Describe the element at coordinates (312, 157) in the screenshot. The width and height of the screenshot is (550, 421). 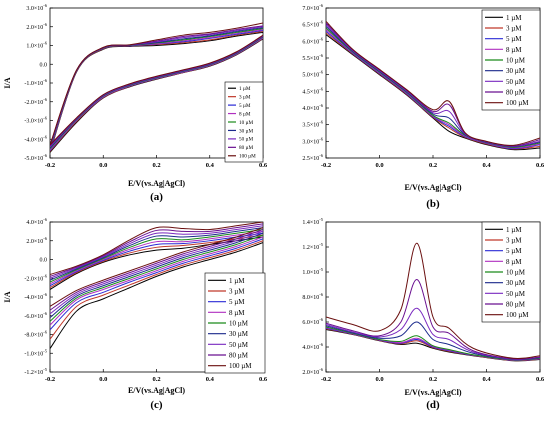
I see `y-tick-label: 2.5×10⁻⁶` at that location.